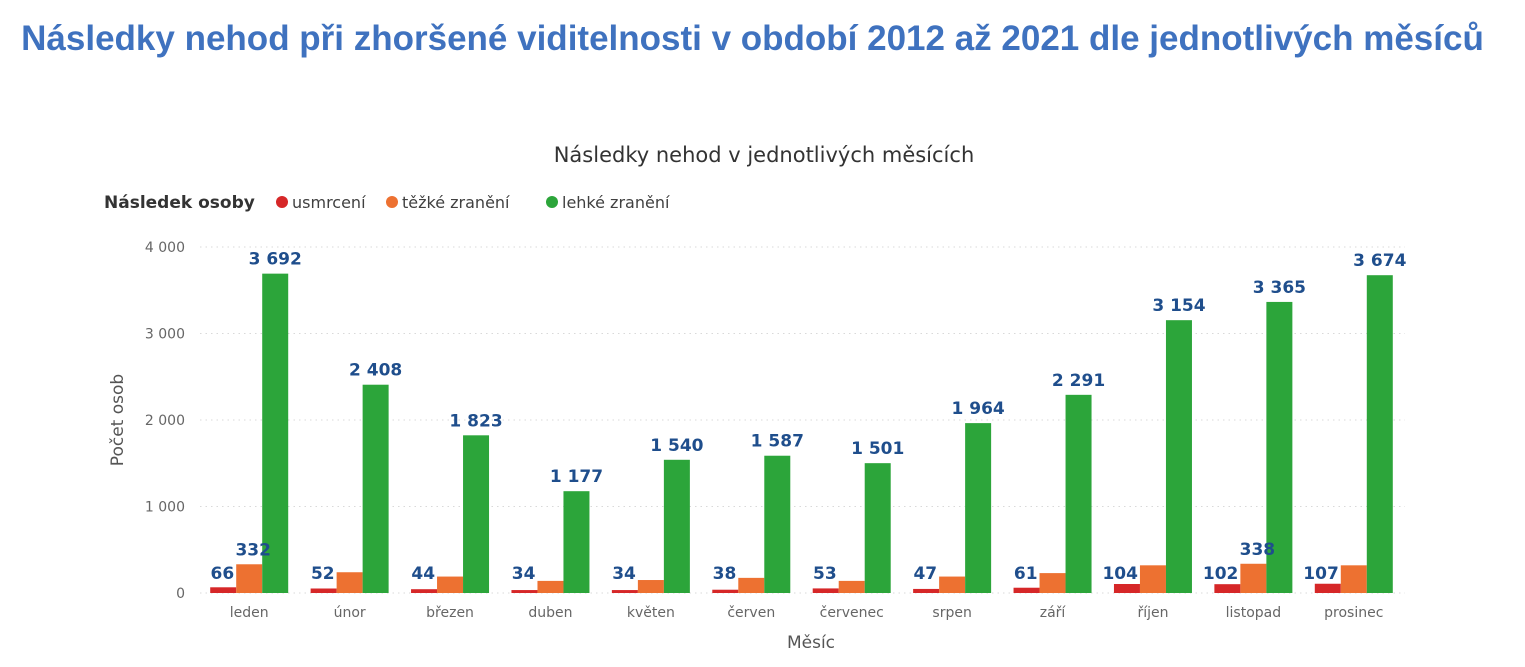 This screenshot has width=1525, height=667. What do you see at coordinates (825, 574) in the screenshot?
I see `data-label-červenec-1: 53` at bounding box center [825, 574].